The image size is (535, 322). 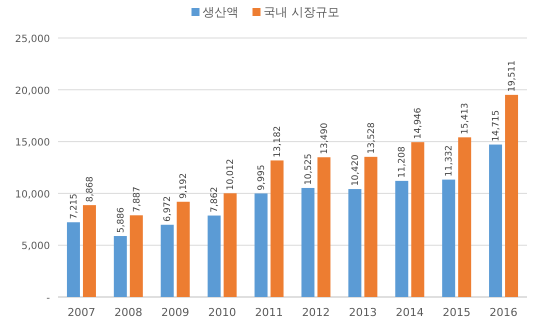 I want to click on data-label: 11,208, so click(x=403, y=162).